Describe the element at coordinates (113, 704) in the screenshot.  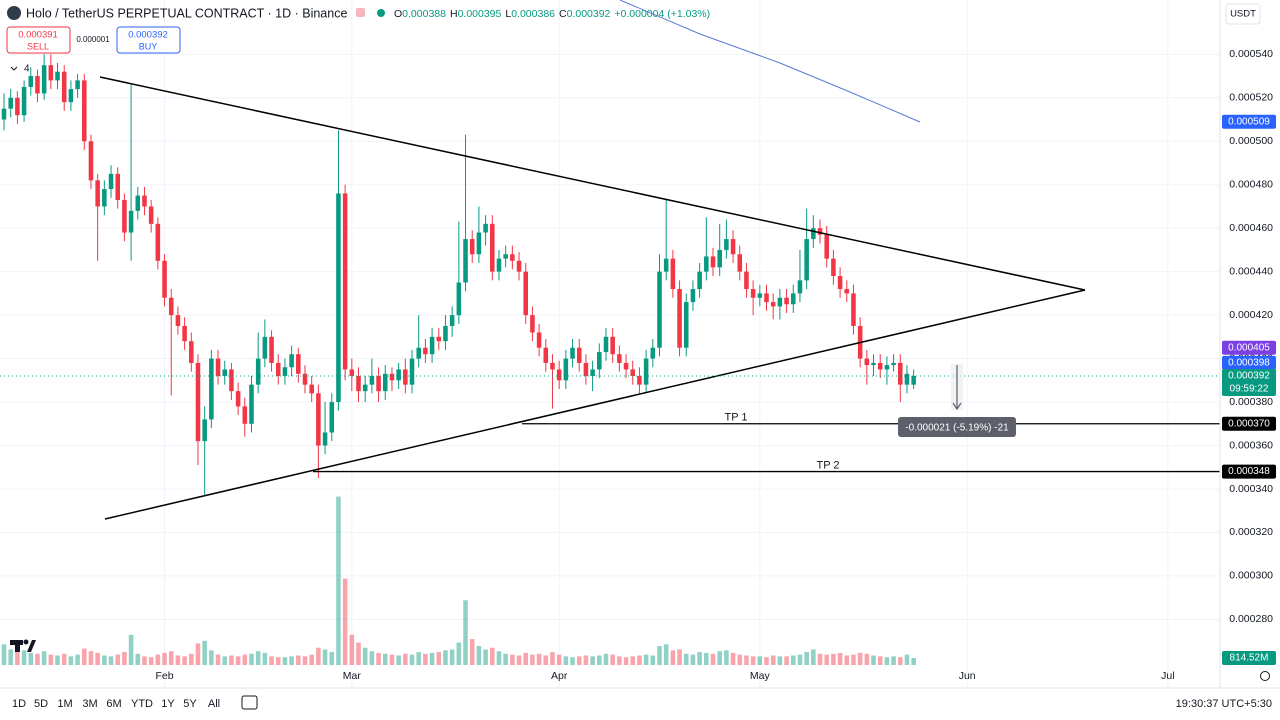
I see `range-button: 6M` at that location.